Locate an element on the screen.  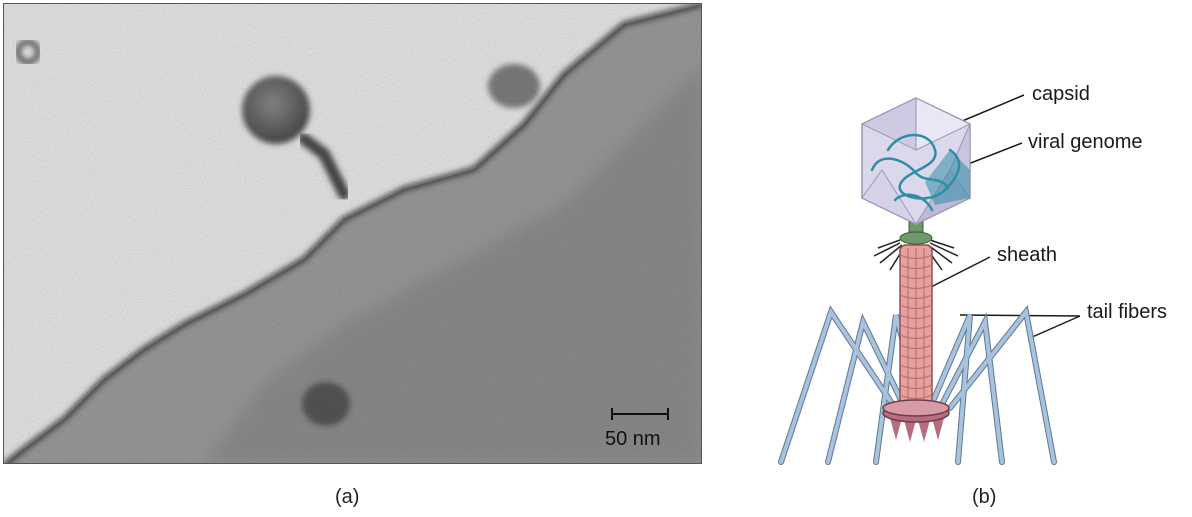
label-capsid: capsid is located at coordinates (1061, 94).